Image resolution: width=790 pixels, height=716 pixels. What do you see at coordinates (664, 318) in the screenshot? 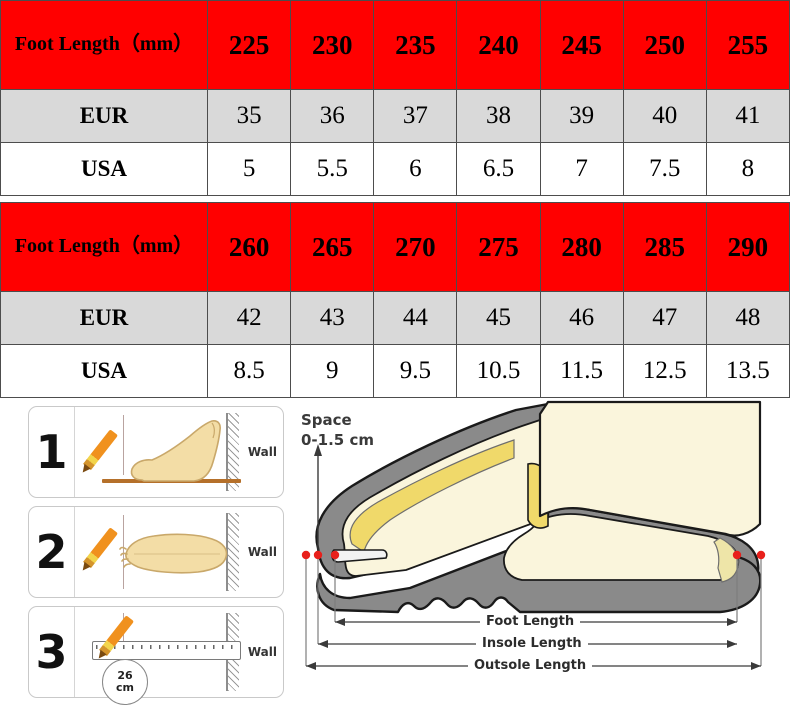
I see `table-cell: 47` at bounding box center [664, 318].